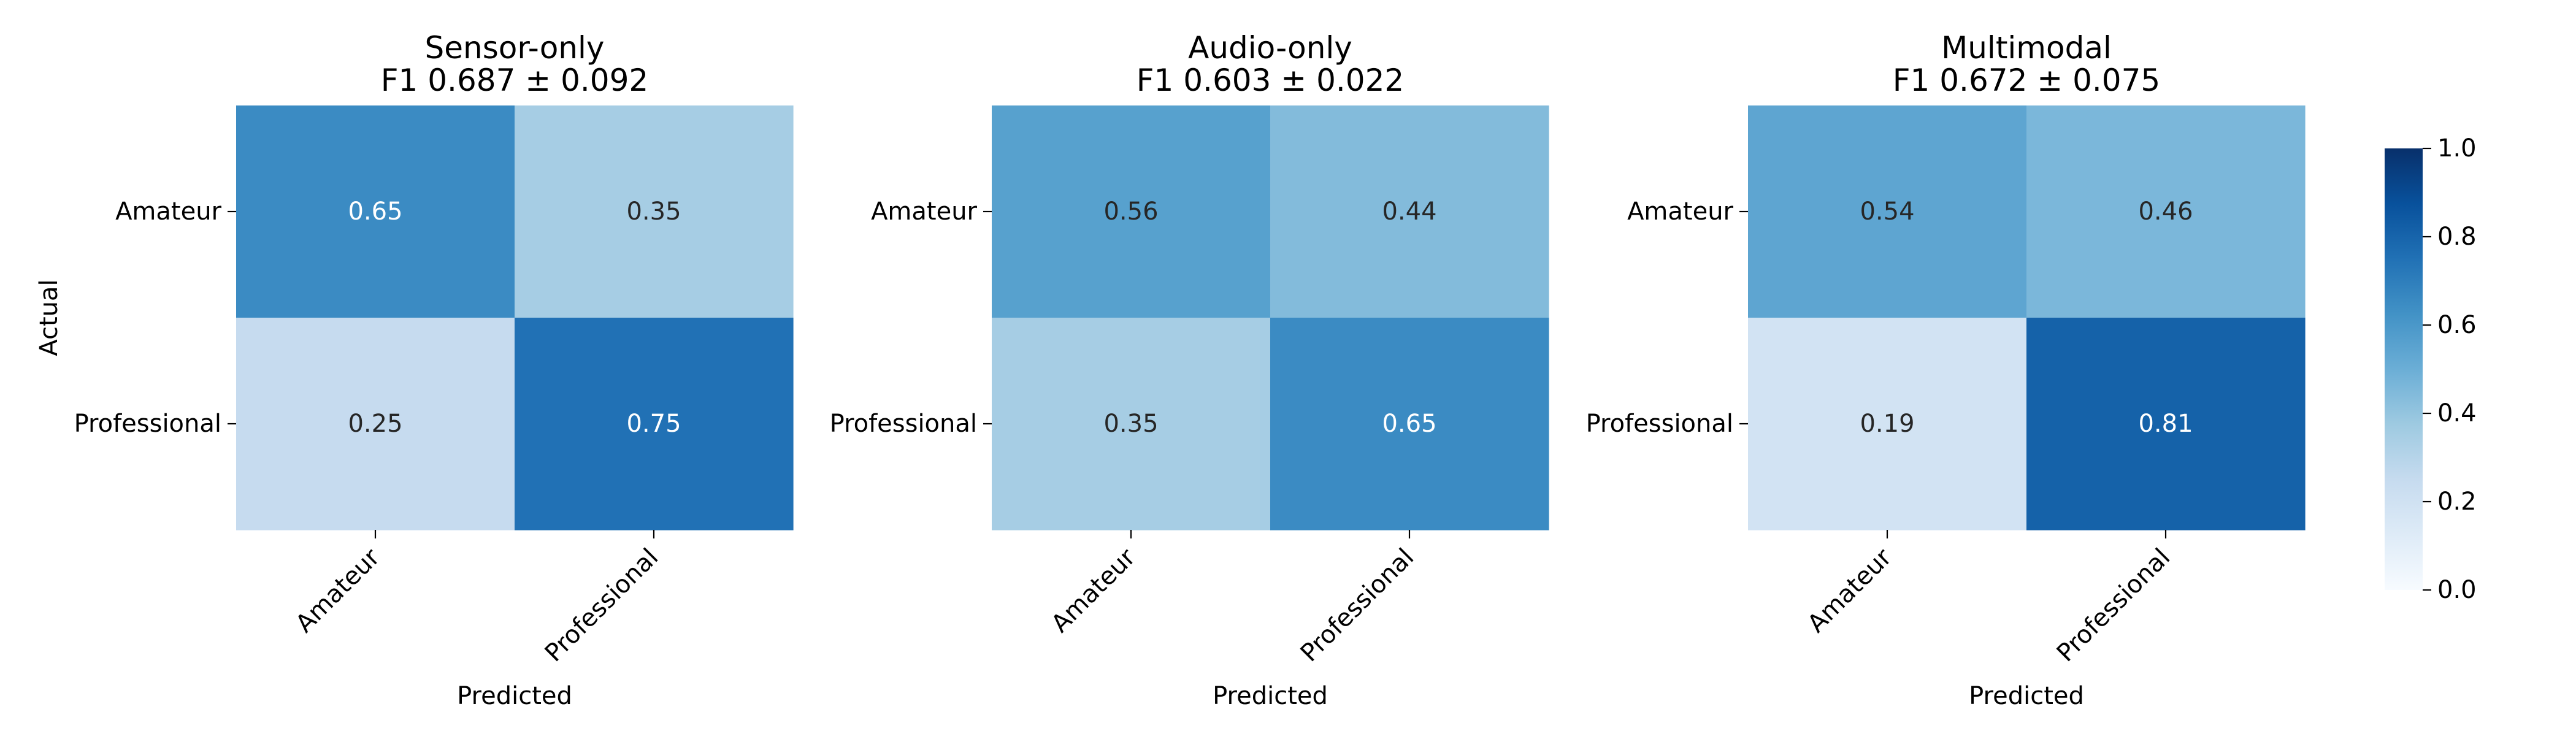  I want to click on colorbar-tick-label: 0.0, so click(2457, 590).